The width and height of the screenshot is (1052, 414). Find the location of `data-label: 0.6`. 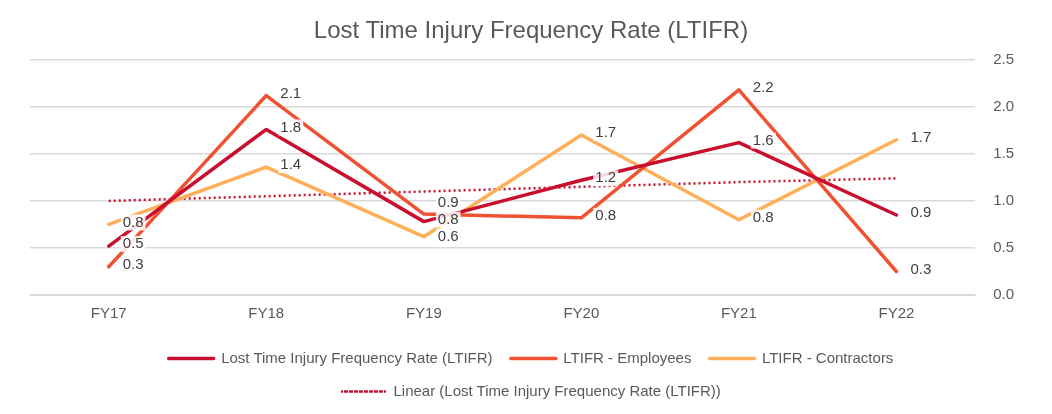

data-label: 0.6 is located at coordinates (448, 235).